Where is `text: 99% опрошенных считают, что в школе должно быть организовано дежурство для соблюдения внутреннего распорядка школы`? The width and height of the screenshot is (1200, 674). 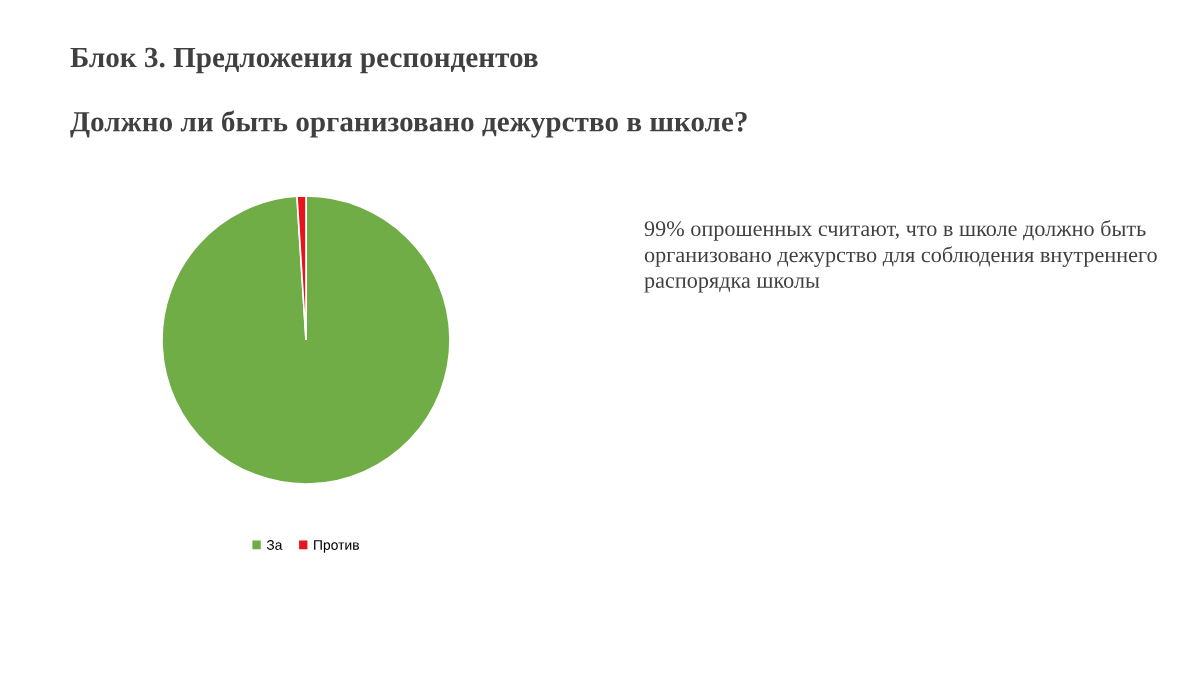 text: 99% опрошенных считают, что в школе должно быть организовано дежурство для соблюдения внутреннего распорядка школы is located at coordinates (900, 256).